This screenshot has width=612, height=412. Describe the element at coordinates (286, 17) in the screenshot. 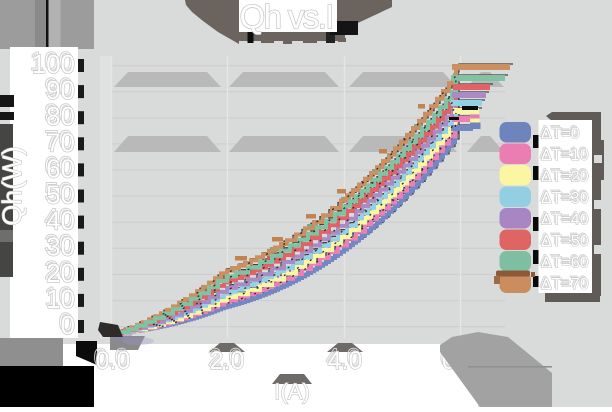

I see `svg-text: Qh vs.I` at that location.